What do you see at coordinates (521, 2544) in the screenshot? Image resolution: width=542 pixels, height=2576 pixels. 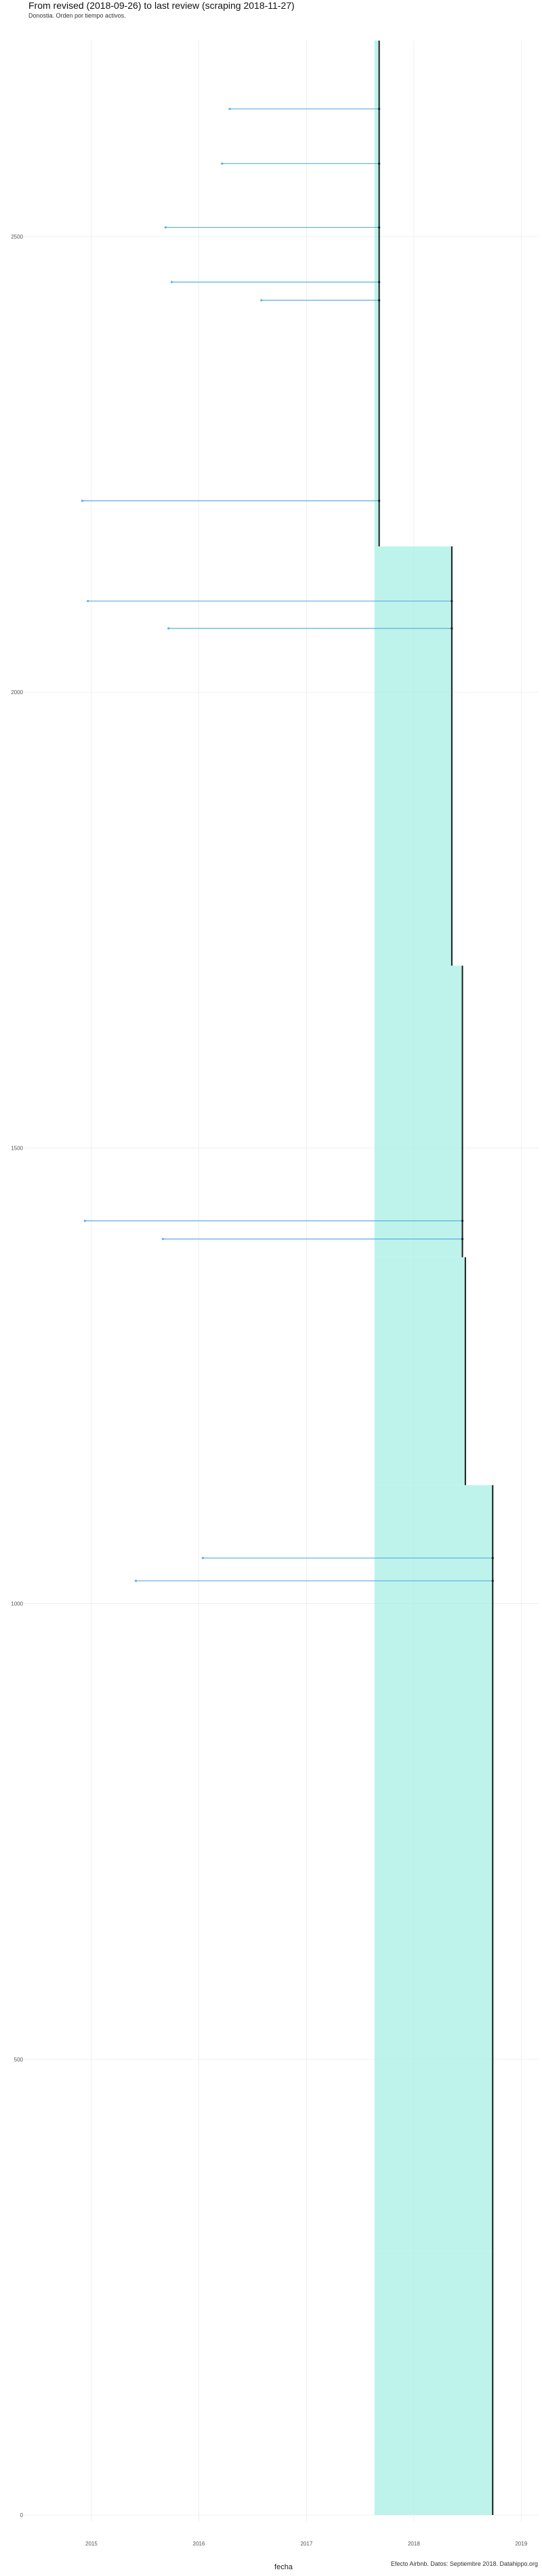 I see `x-tick-label: 2019` at bounding box center [521, 2544].